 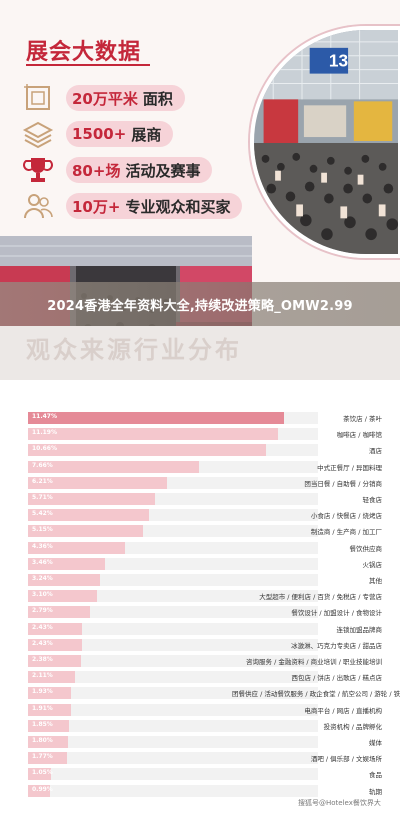 What do you see at coordinates (362, 419) in the screenshot?
I see `bar-category-label: 茶饮店 / 茶叶` at bounding box center [362, 419].